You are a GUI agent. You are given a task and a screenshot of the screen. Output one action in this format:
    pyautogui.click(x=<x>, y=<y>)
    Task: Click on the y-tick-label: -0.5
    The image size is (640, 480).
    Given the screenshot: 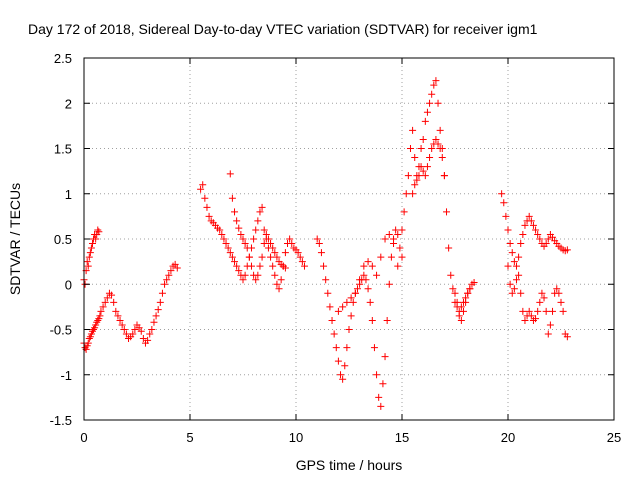 What is the action you would take?
    pyautogui.click(x=61, y=330)
    